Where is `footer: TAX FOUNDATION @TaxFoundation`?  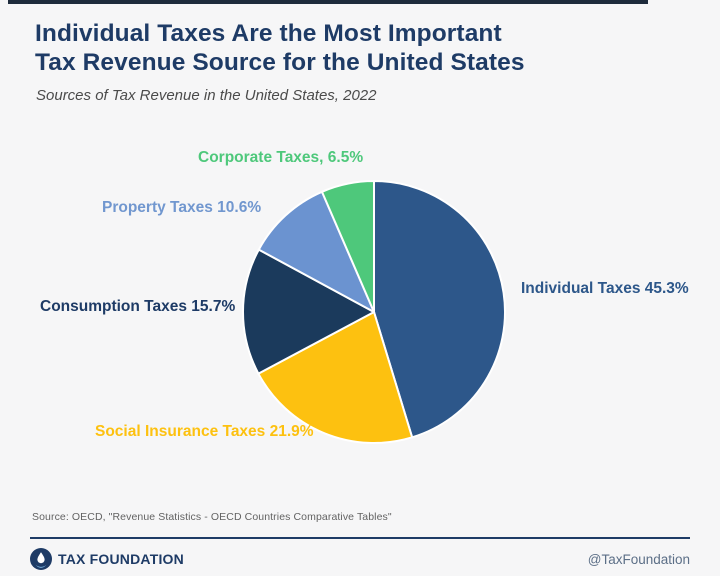
footer: TAX FOUNDATION @TaxFoundation is located at coordinates (360, 559).